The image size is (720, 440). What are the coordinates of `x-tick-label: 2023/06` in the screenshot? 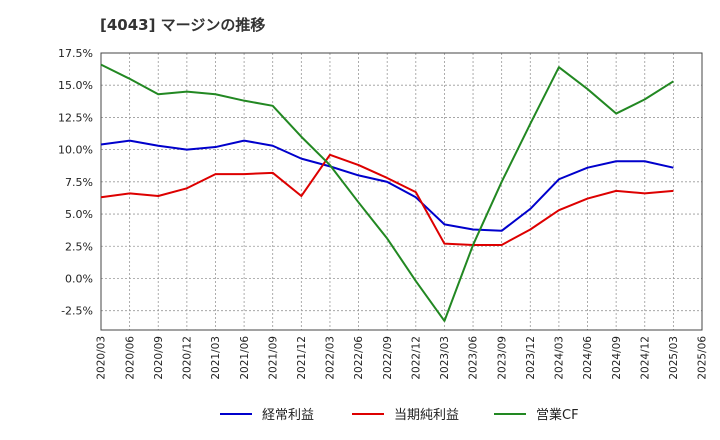 It's located at (474, 358).